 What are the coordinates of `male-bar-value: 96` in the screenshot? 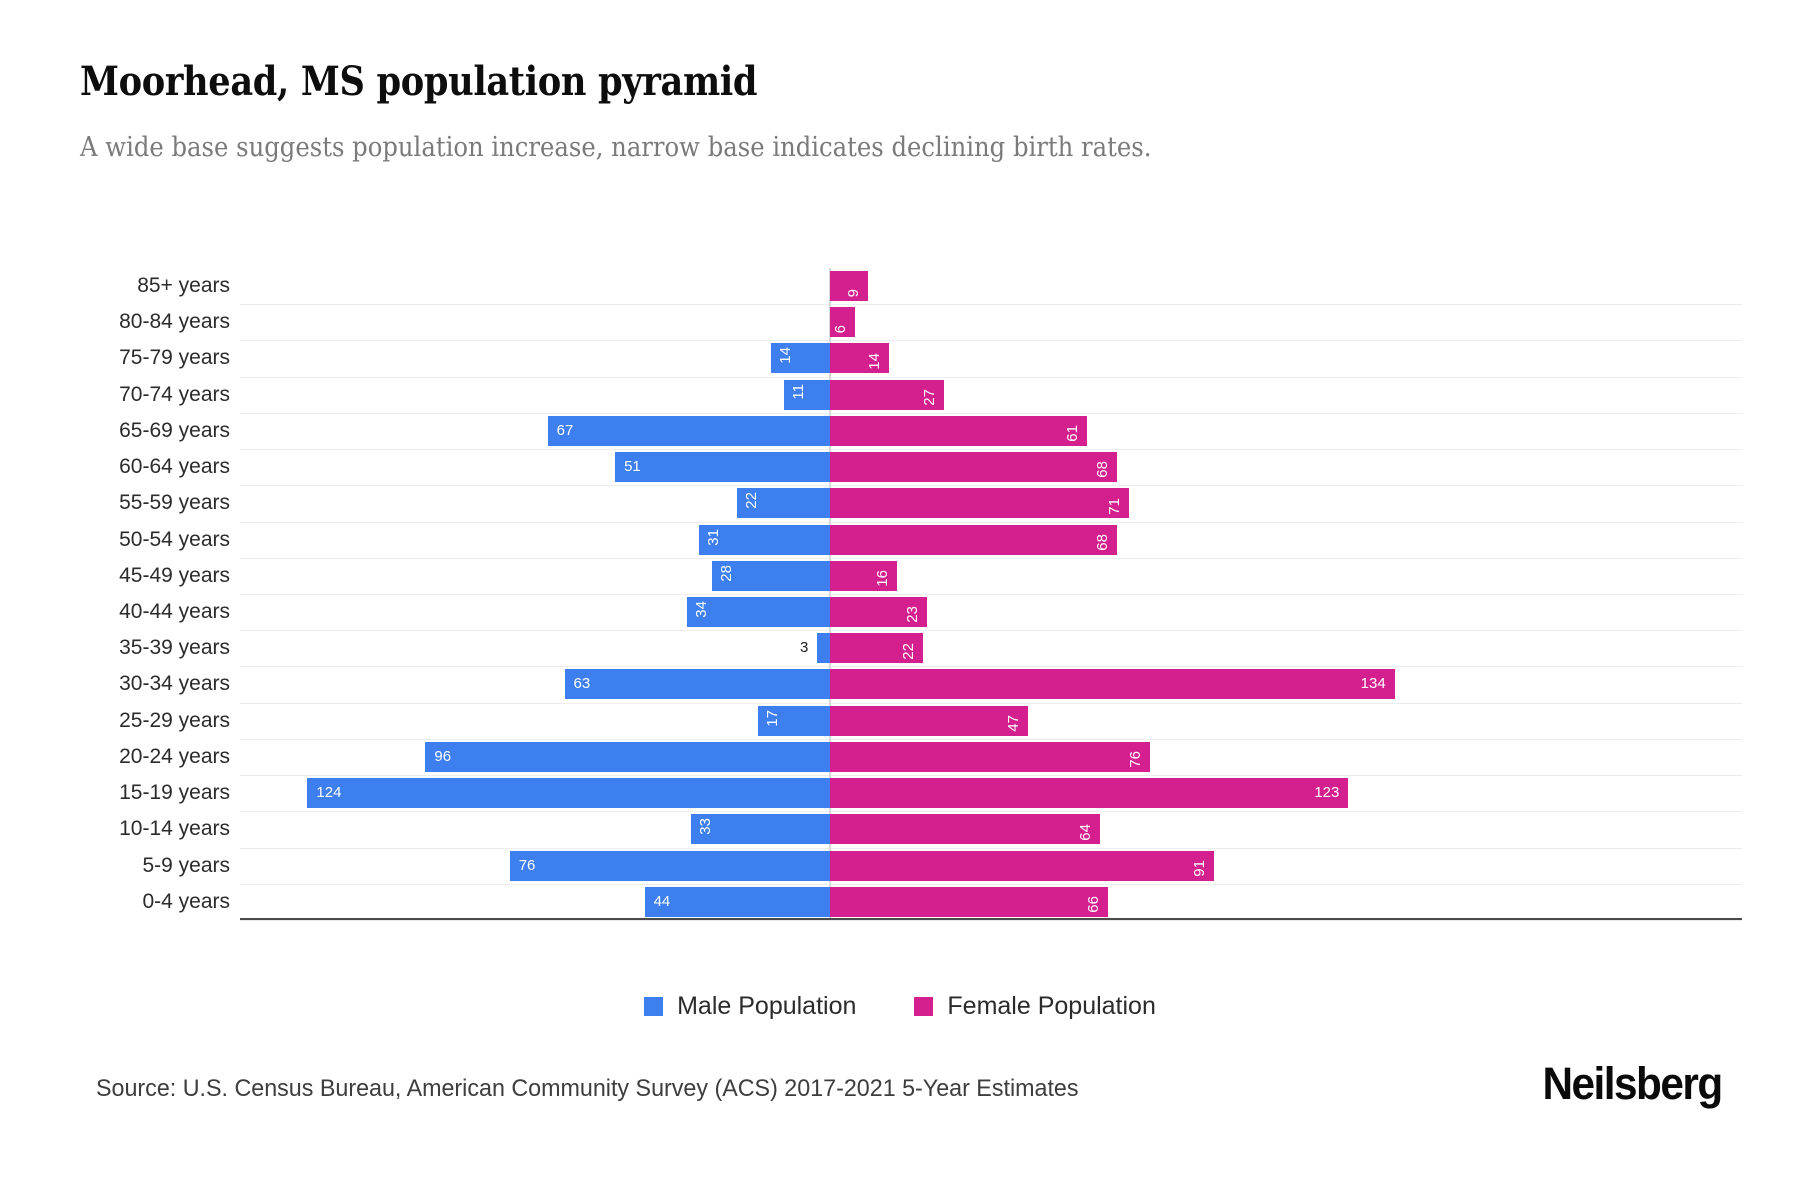 It's located at (443, 756).